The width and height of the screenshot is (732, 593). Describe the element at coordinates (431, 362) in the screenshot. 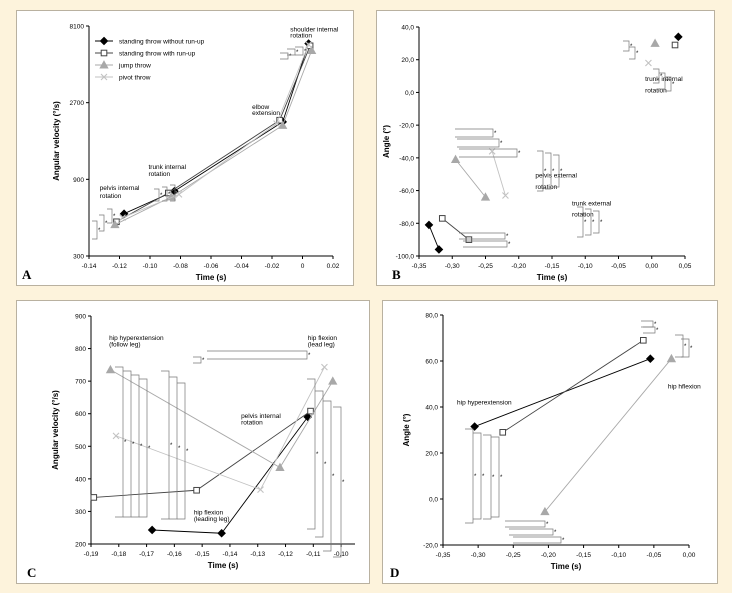

I see `y-tick-label: 60,0` at that location.